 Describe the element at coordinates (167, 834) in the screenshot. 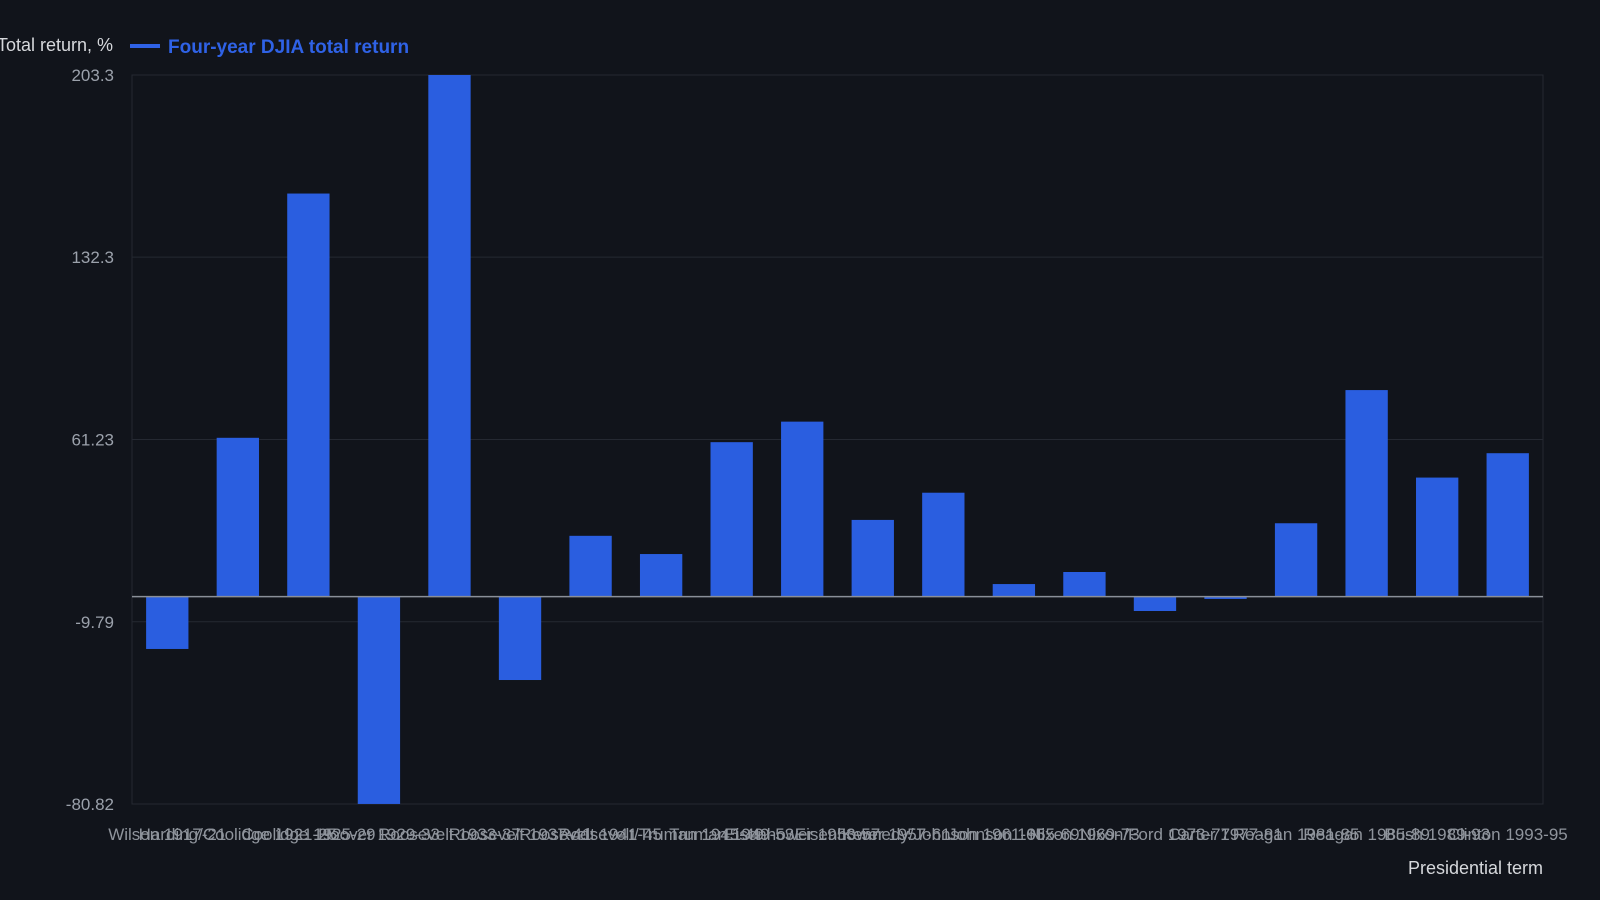

I see `x-tick-label: Wilson 1917-21` at that location.